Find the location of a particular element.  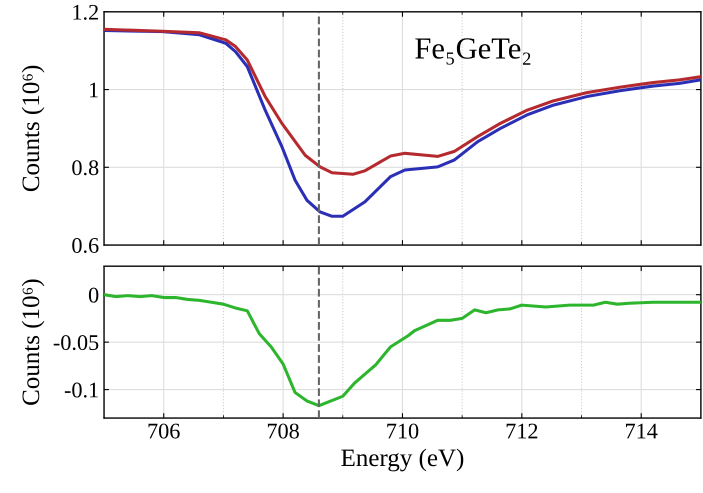

annotation: Fe₅GeTe₂ is located at coordinates (472, 51).